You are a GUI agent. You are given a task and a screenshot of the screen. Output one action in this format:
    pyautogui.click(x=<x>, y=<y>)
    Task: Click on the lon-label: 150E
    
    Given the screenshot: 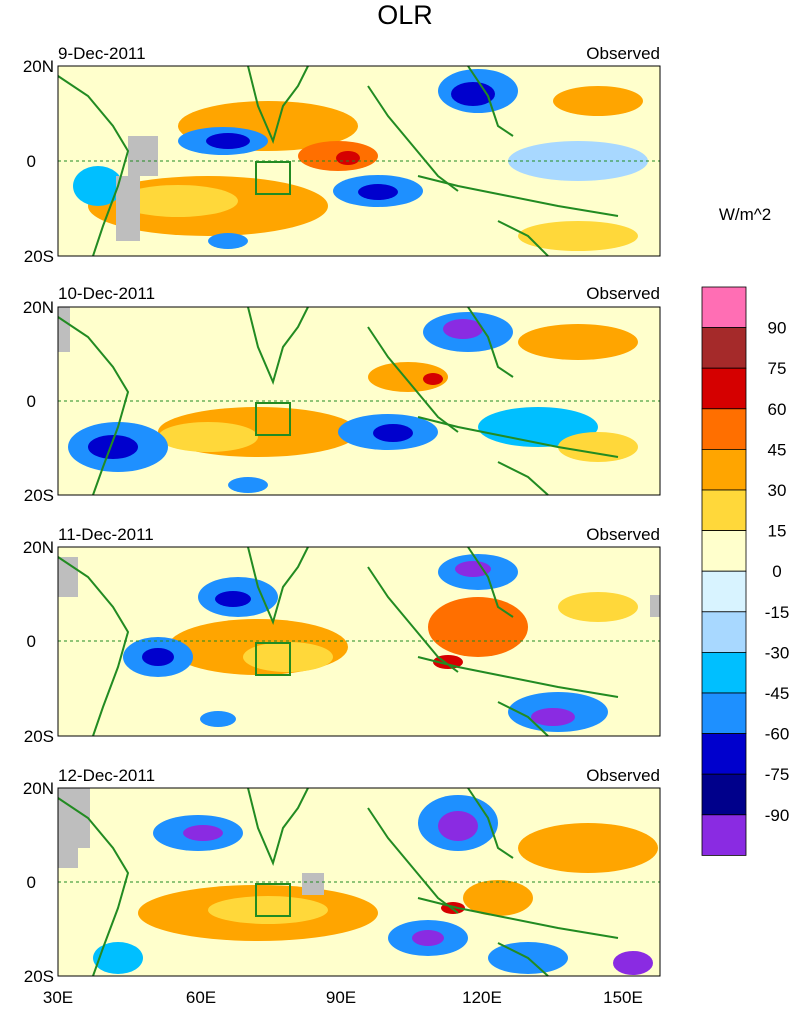 What is the action you would take?
    pyautogui.click(x=623, y=997)
    